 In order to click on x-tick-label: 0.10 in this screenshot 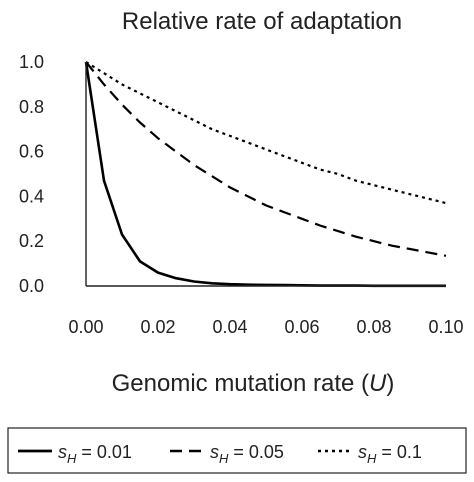, I will do `click(445, 327)`.